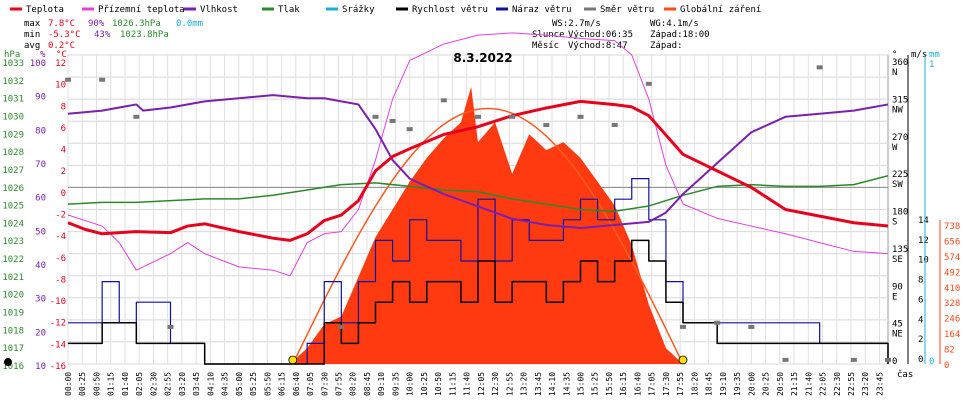 The image size is (966, 400). Describe the element at coordinates (920, 340) in the screenshot. I see `ms-tick-6: 2` at that location.